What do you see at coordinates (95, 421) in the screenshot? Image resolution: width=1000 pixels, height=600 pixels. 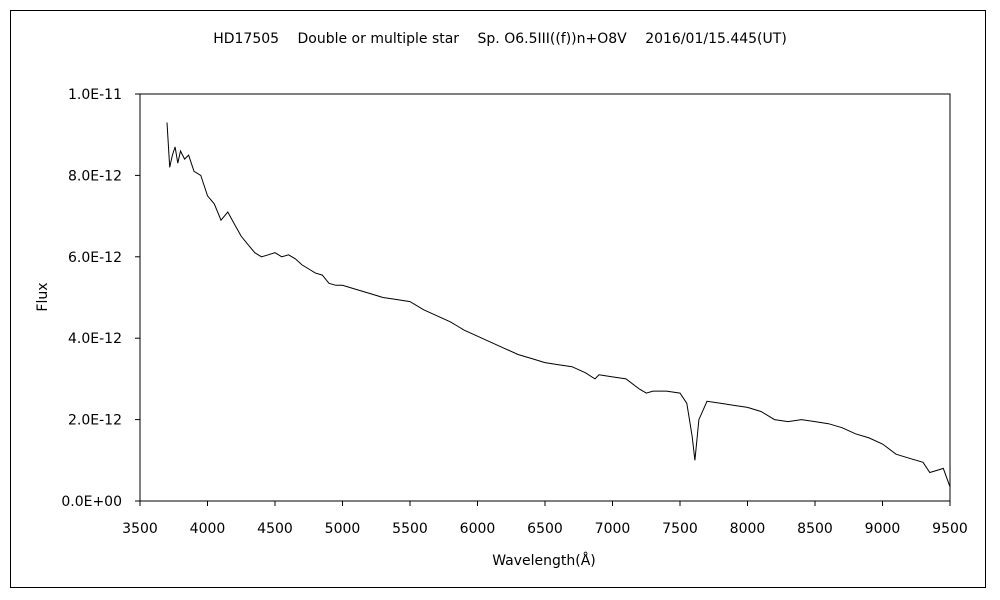 I see `y-tick-label: 2.0E-12` at bounding box center [95, 421].